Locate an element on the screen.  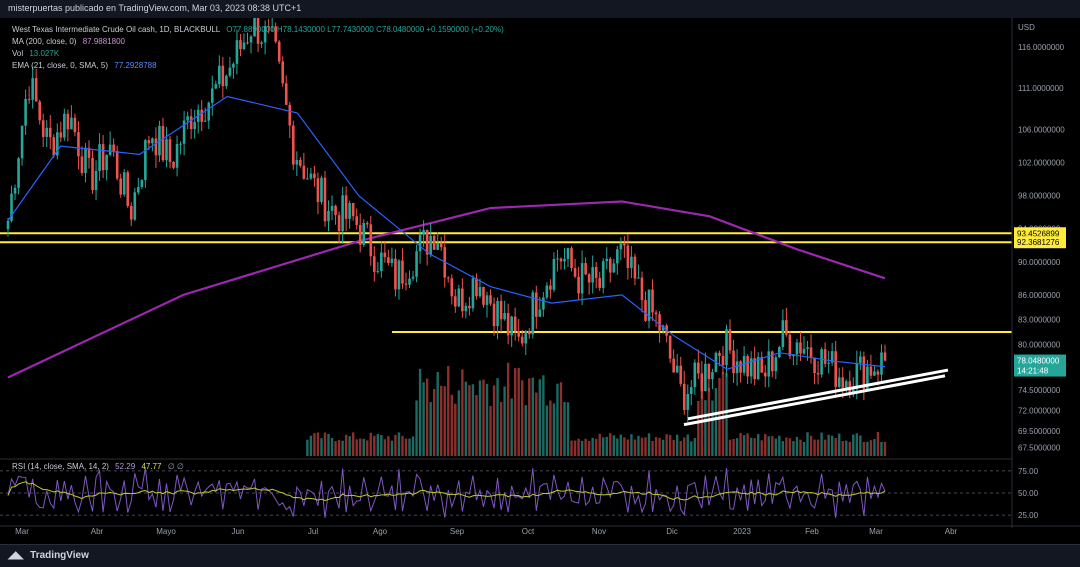
level-tag is located at coordinates (1040, 242).